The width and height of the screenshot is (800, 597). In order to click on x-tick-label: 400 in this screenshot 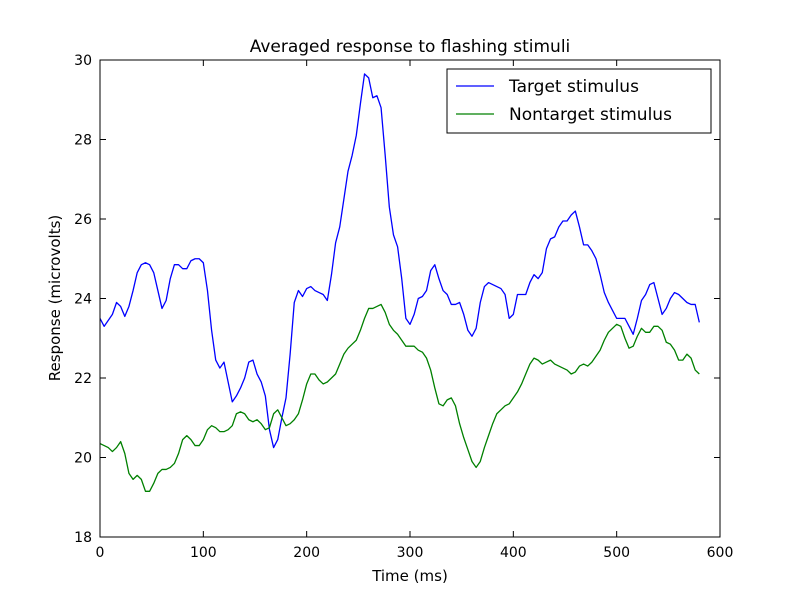, I will do `click(513, 553)`.